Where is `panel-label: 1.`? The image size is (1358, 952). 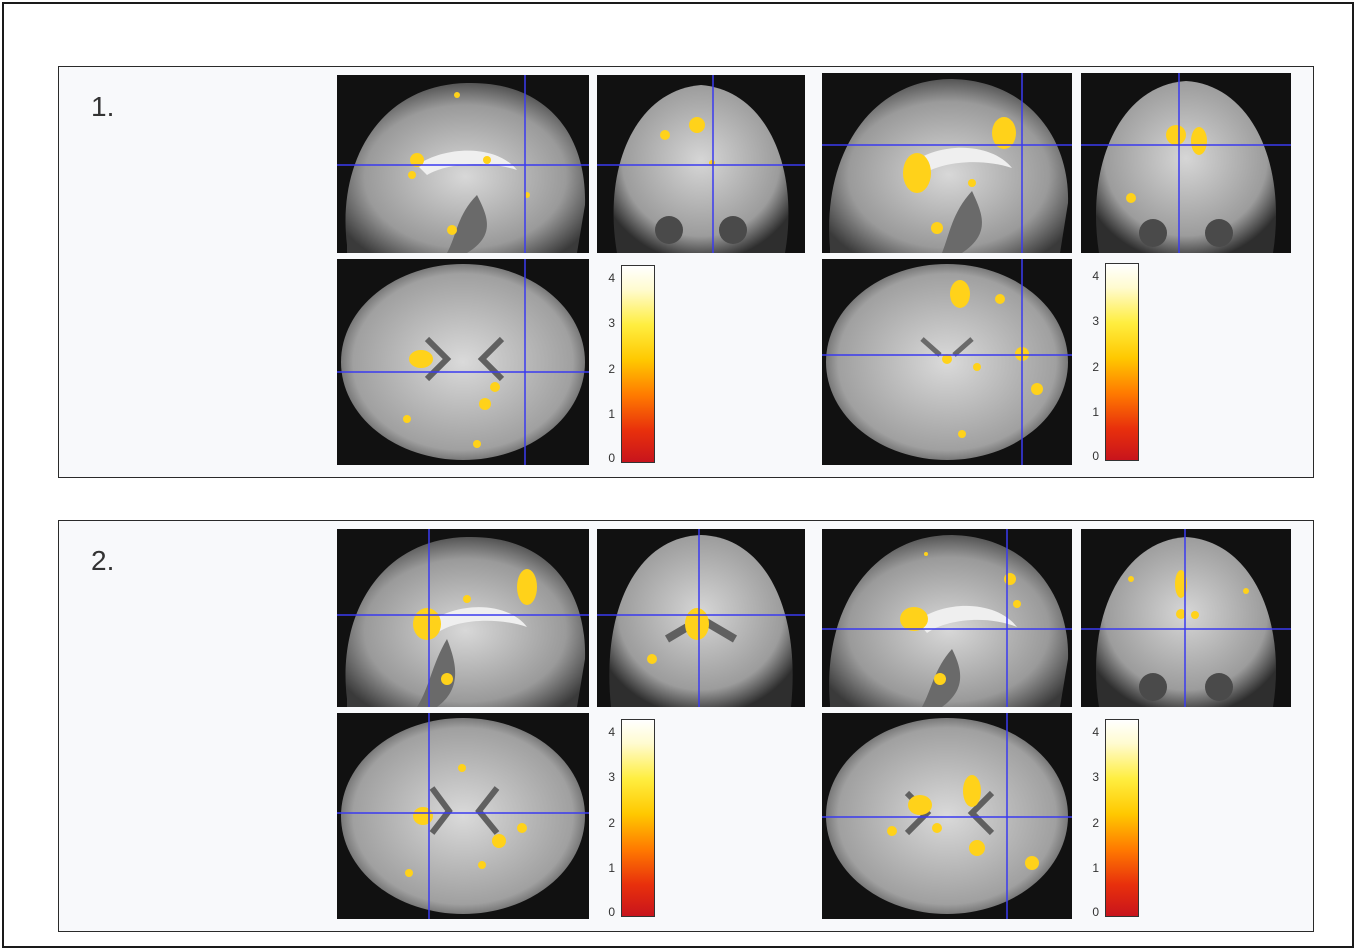
panel-label: 1. is located at coordinates (103, 106).